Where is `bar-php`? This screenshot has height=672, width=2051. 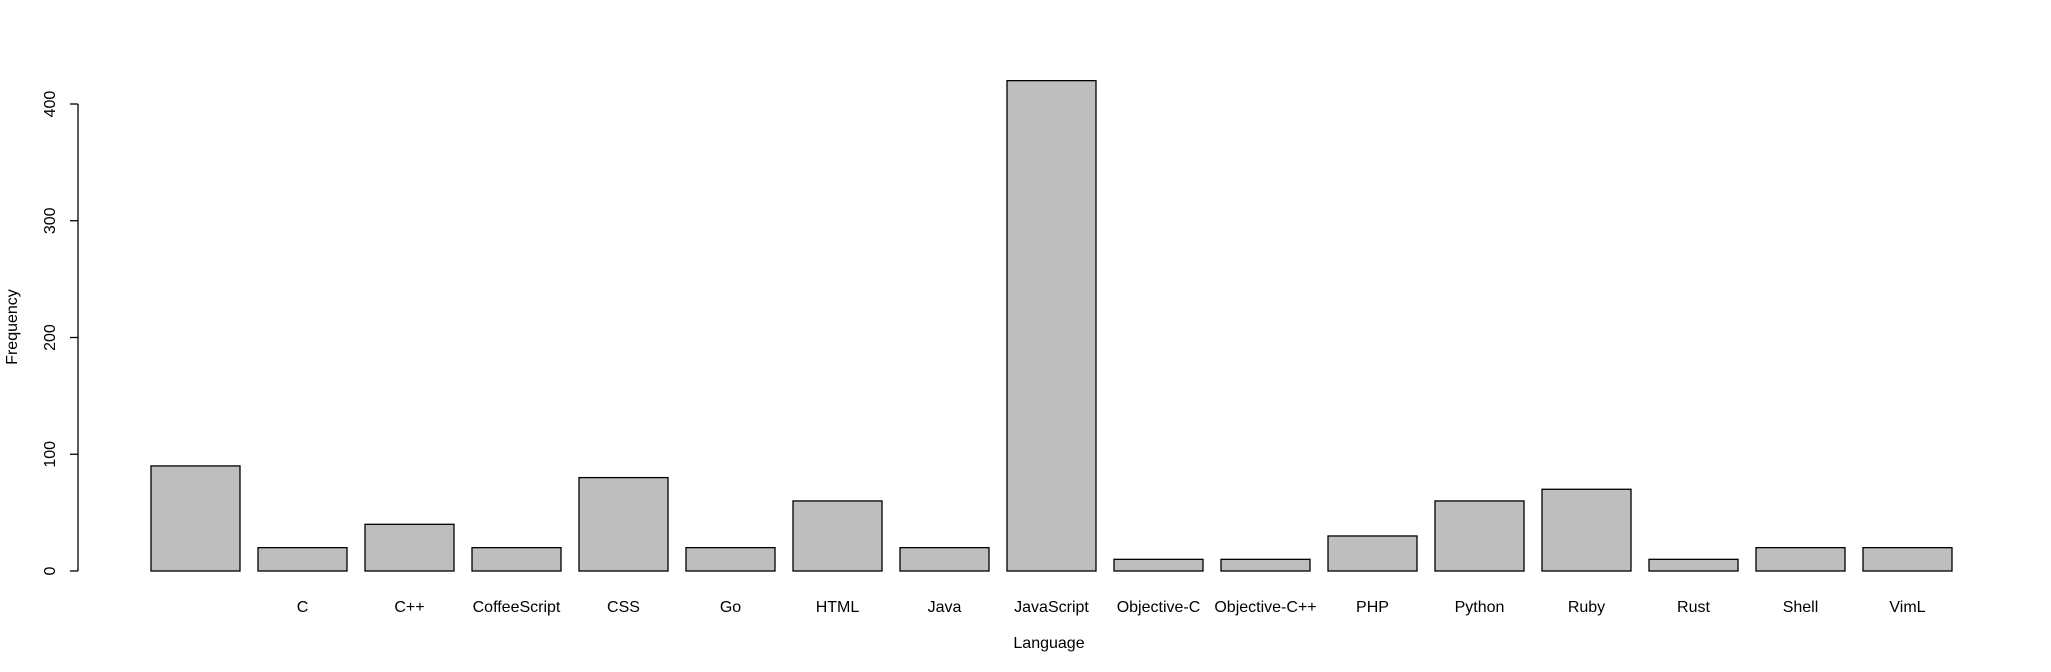 bar-php is located at coordinates (1372, 553).